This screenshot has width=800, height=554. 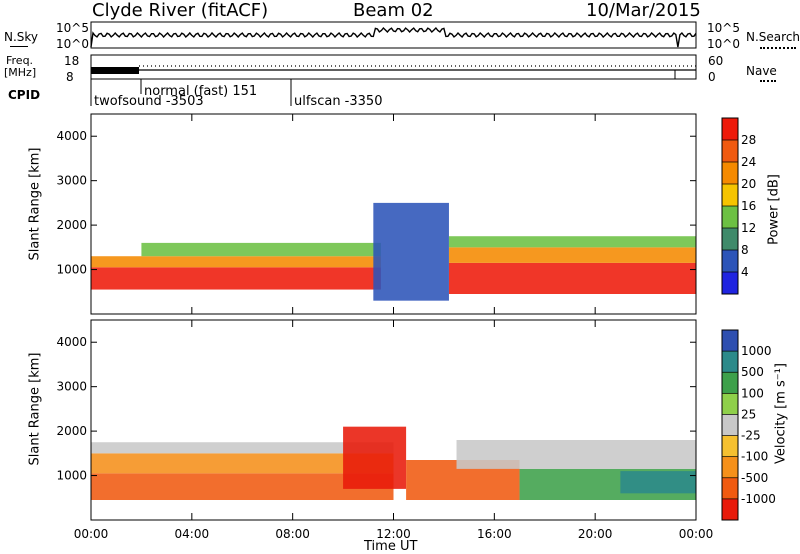 I want to click on nave-tick-top: 60, so click(x=716, y=61).